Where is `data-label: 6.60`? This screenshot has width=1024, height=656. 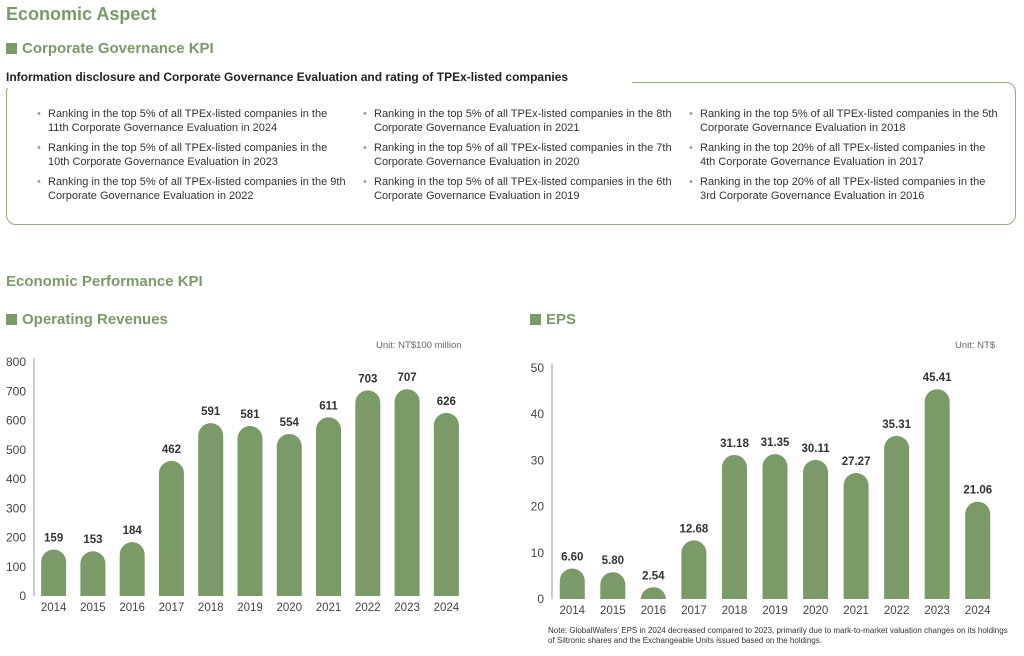
data-label: 6.60 is located at coordinates (572, 558).